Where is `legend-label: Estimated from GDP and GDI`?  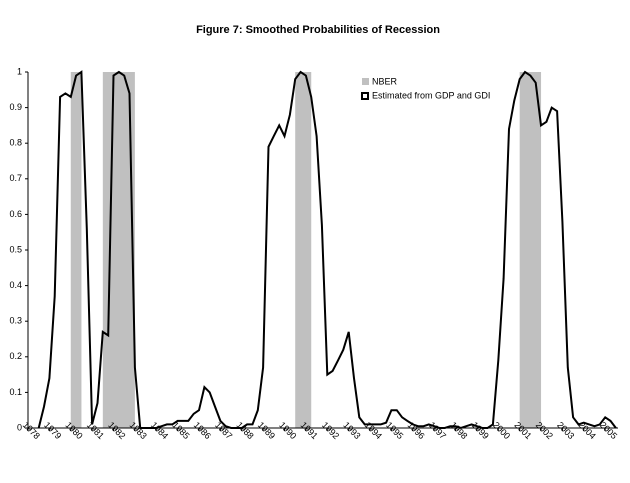 legend-label: Estimated from GDP and GDI is located at coordinates (431, 95).